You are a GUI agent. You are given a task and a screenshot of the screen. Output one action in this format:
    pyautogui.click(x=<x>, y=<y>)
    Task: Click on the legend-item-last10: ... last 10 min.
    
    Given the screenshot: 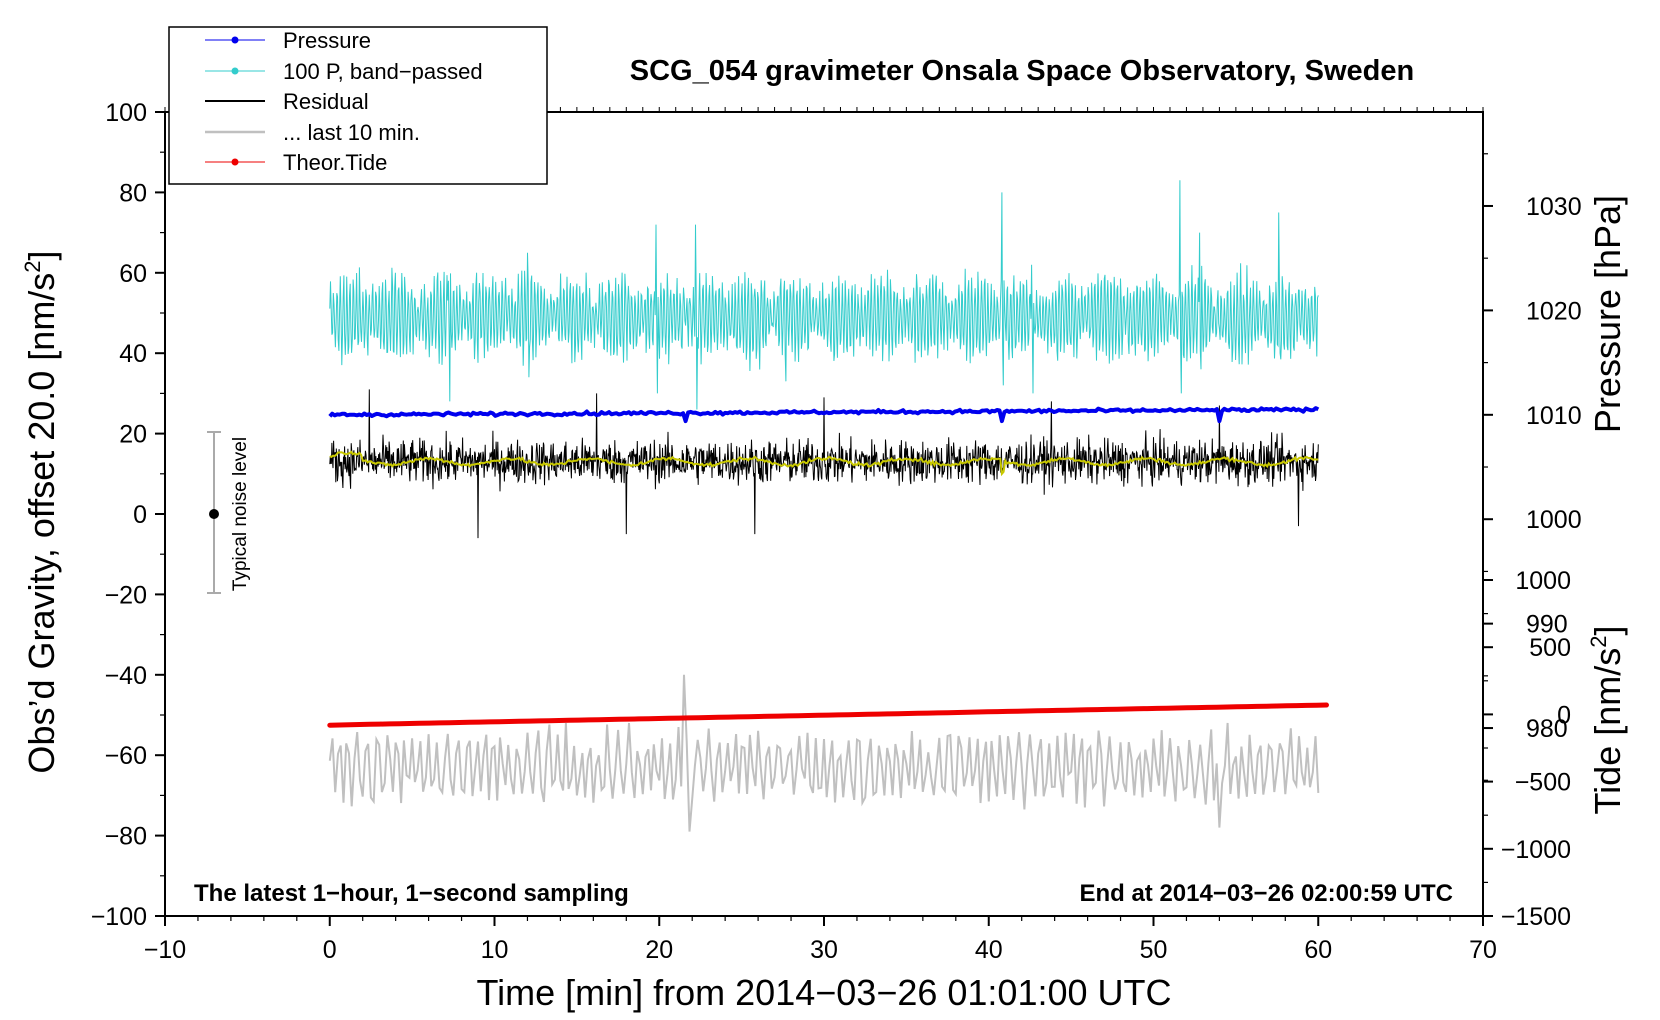 What is the action you would take?
    pyautogui.click(x=312, y=132)
    